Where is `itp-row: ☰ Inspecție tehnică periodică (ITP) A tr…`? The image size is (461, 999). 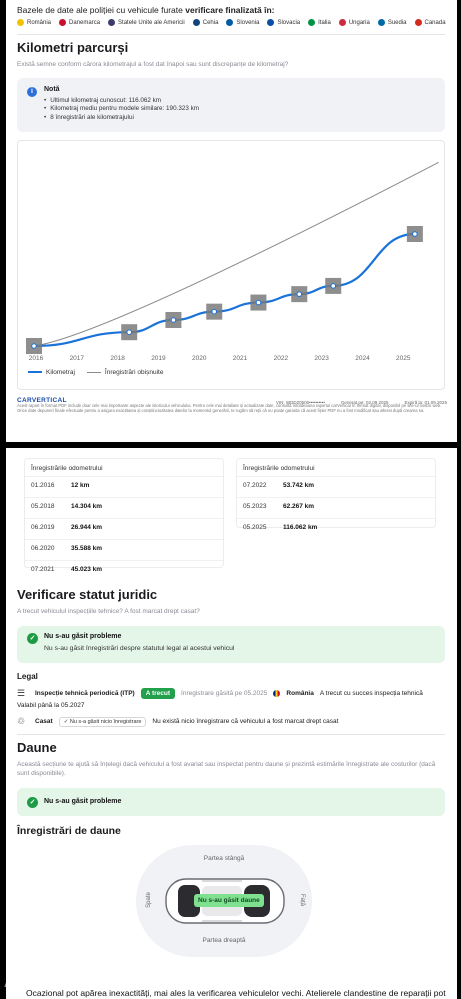
itp-row: ☰ Inspecție tehnică periodică (ITP) A tr… is located at coordinates (220, 693).